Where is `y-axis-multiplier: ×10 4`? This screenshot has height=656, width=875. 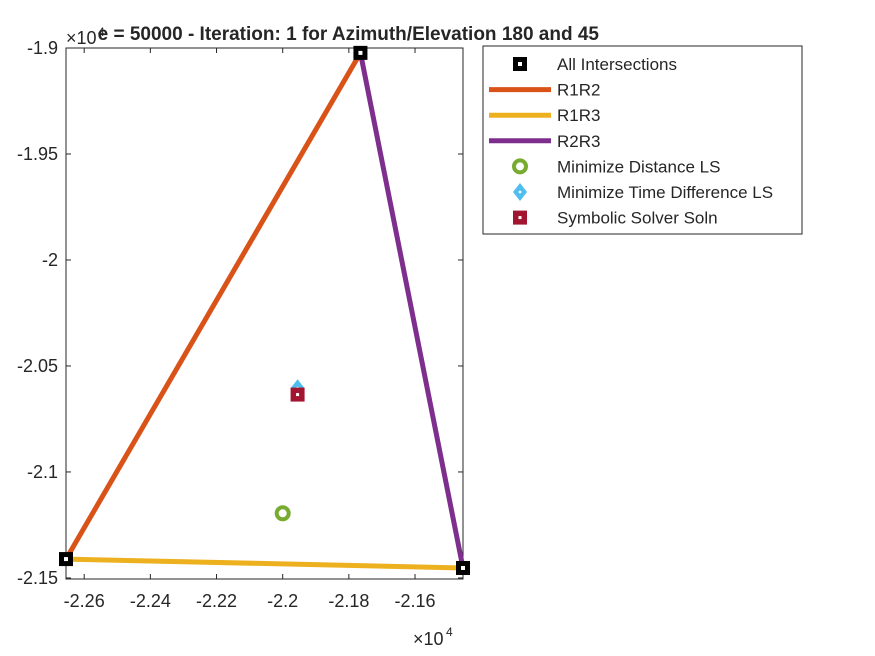 y-axis-multiplier: ×10 4 is located at coordinates (85, 36).